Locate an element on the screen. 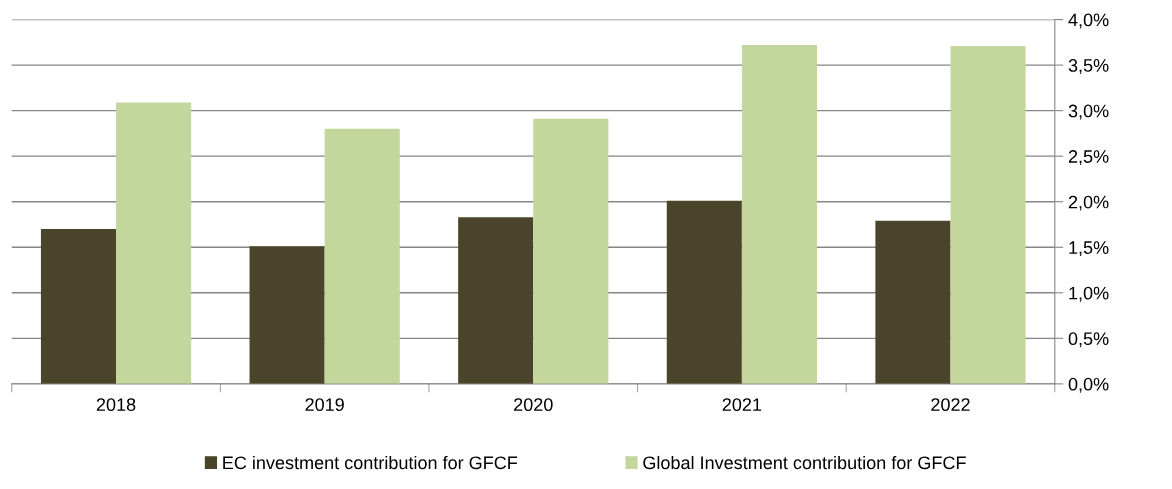  x-tick-label: 2019 is located at coordinates (324, 405).